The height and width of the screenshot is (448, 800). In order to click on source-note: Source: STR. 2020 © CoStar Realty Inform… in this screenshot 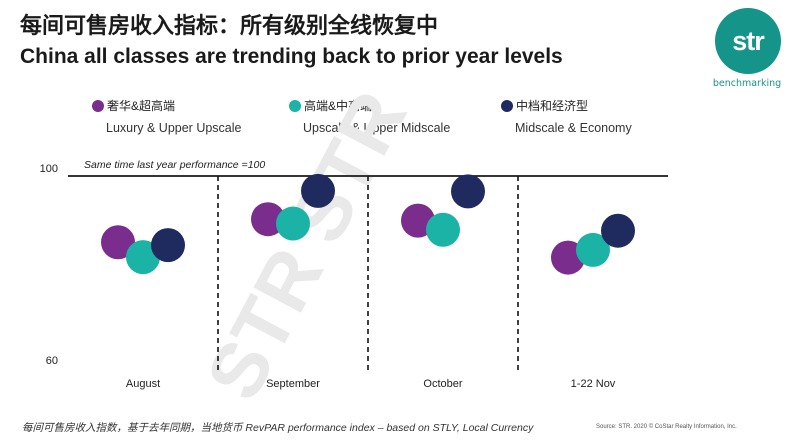, I will do `click(666, 427)`.